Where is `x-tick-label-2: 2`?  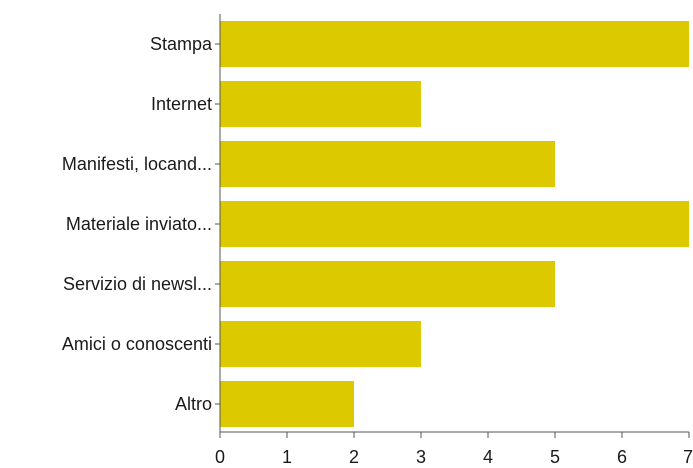
x-tick-label-2: 2 is located at coordinates (354, 457).